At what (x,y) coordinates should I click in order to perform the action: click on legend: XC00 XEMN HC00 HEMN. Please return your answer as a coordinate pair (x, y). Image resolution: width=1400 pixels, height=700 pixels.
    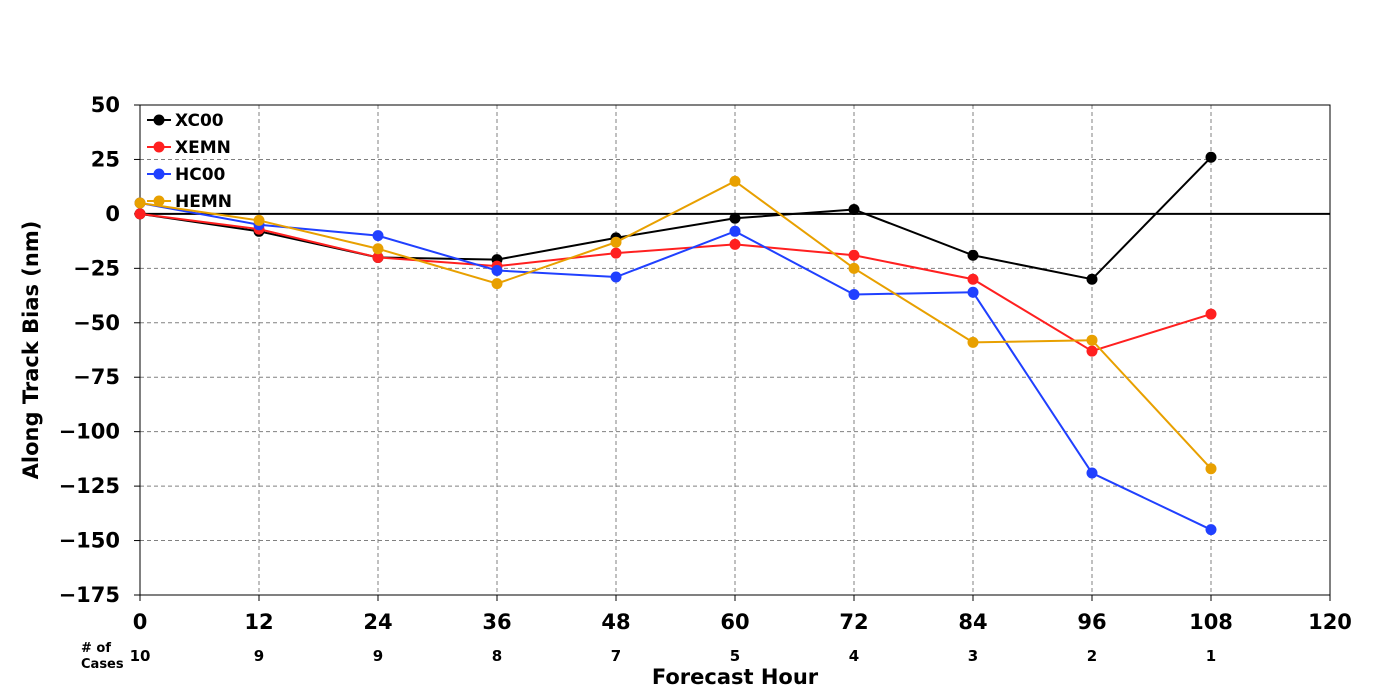
    Looking at the image, I should click on (189, 161).